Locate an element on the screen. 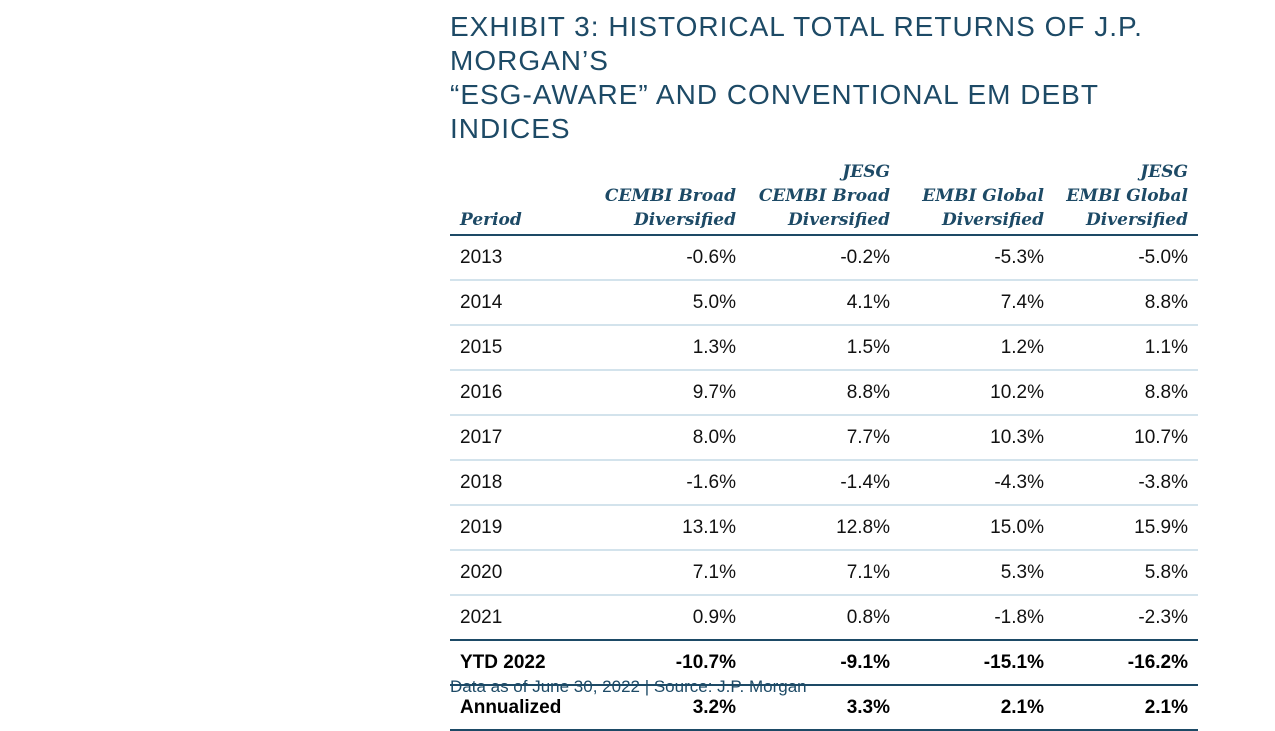  value-cell: -4.3% is located at coordinates (977, 483).